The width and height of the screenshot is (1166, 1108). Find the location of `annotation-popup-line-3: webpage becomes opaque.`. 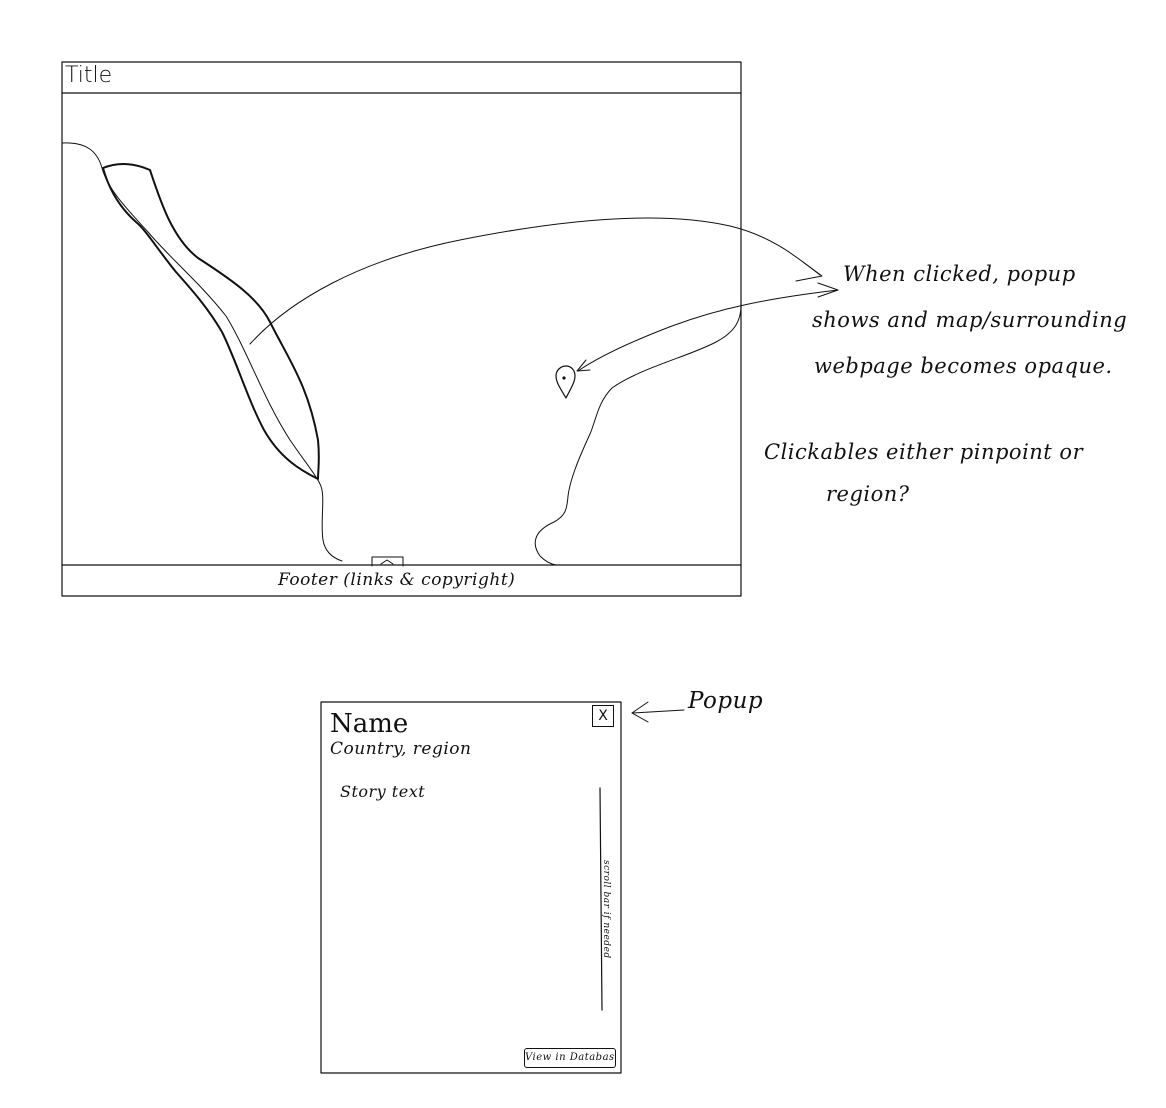

annotation-popup-line-3: webpage becomes opaque. is located at coordinates (963, 366).